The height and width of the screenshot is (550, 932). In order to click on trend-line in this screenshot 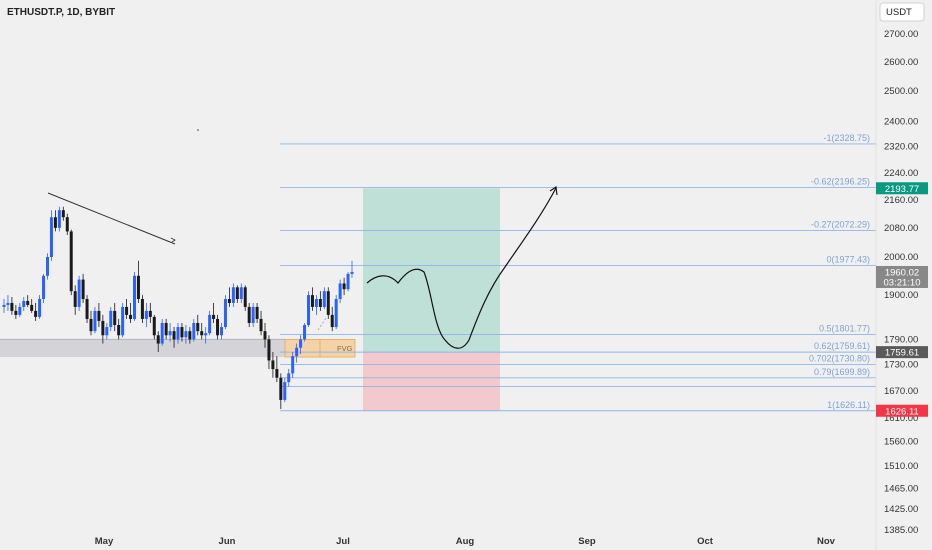, I will do `click(111, 218)`.